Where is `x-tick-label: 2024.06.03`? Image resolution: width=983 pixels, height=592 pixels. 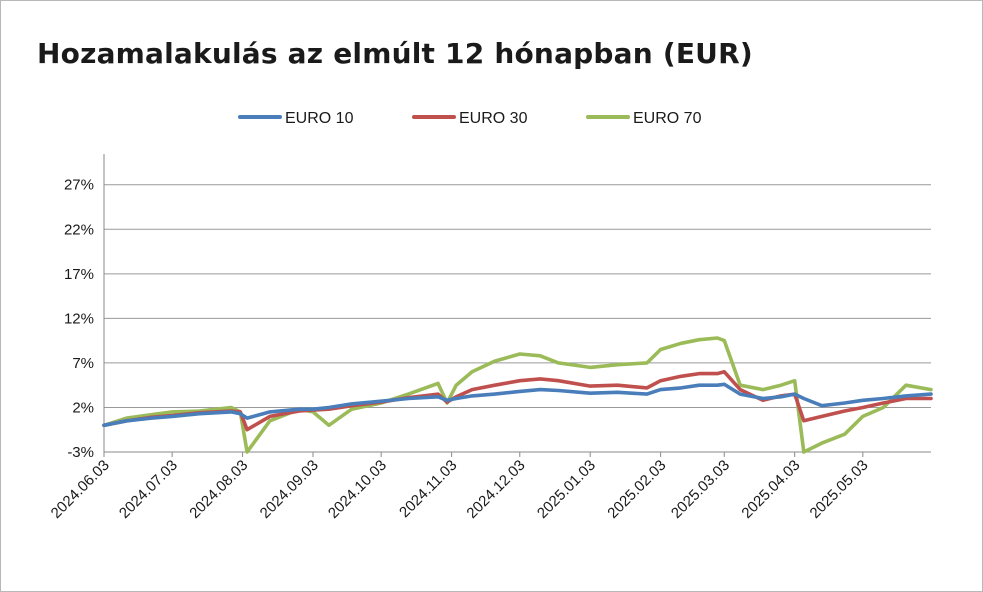 x-tick-label: 2024.06.03 is located at coordinates (80, 489).